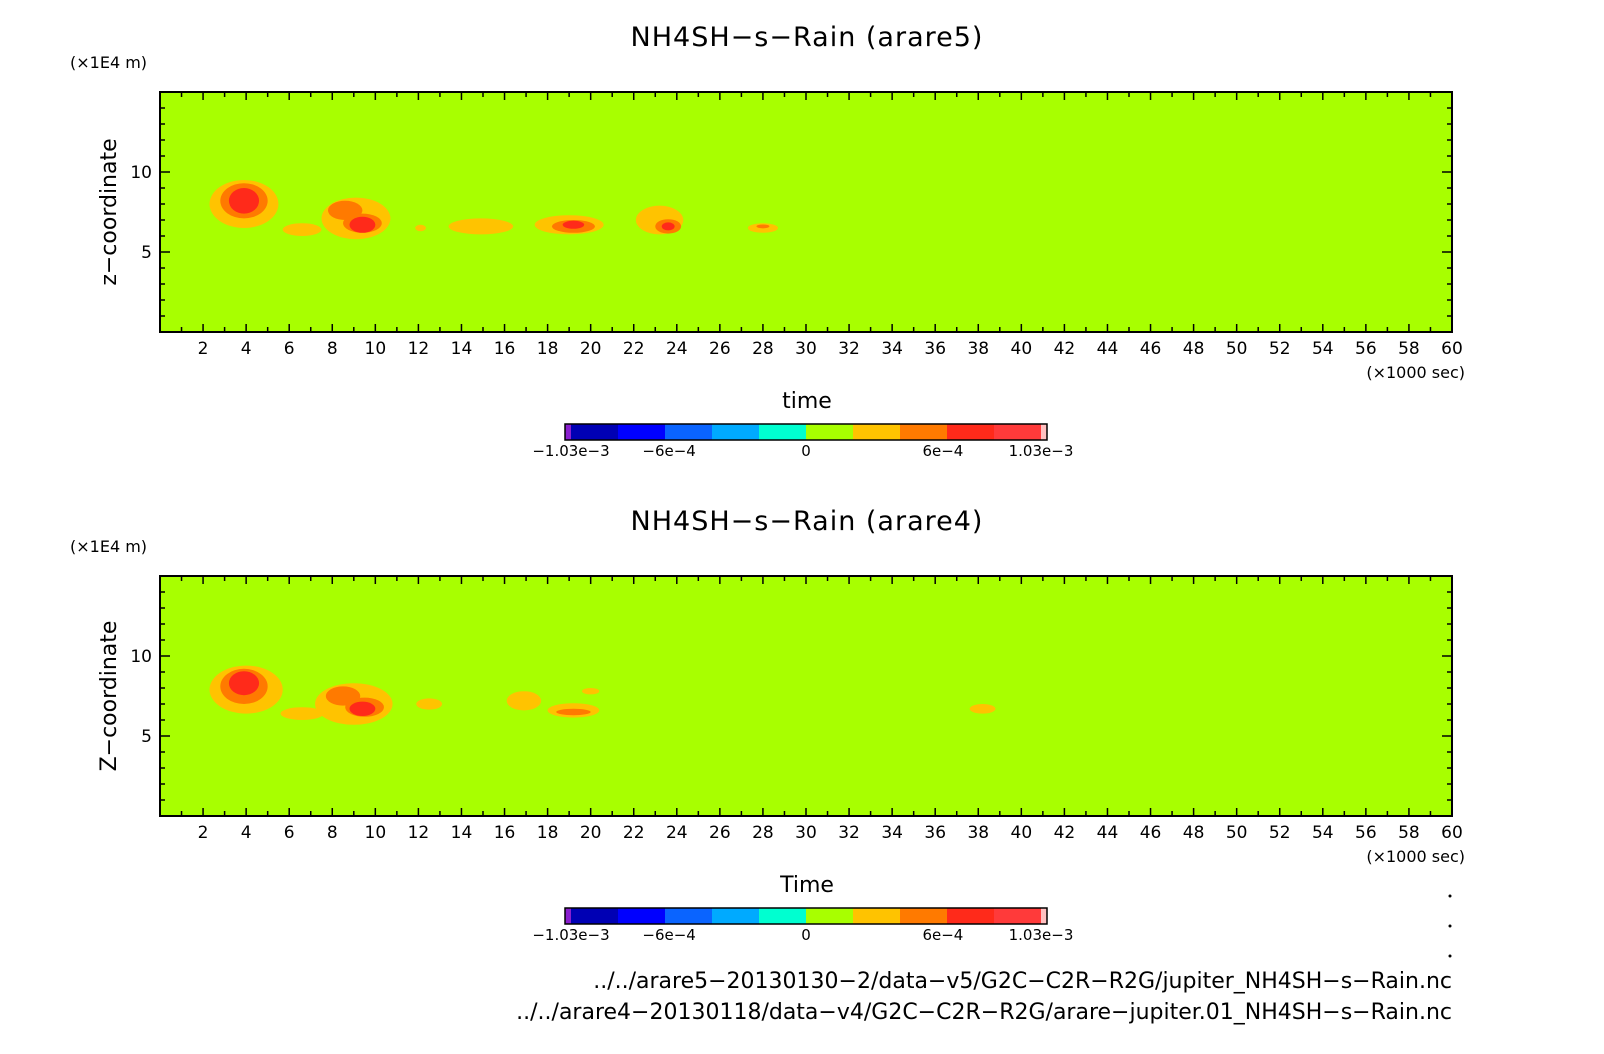 Image resolution: width=1604 pixels, height=1054 pixels. I want to click on x-tick-label: 2, so click(203, 833).